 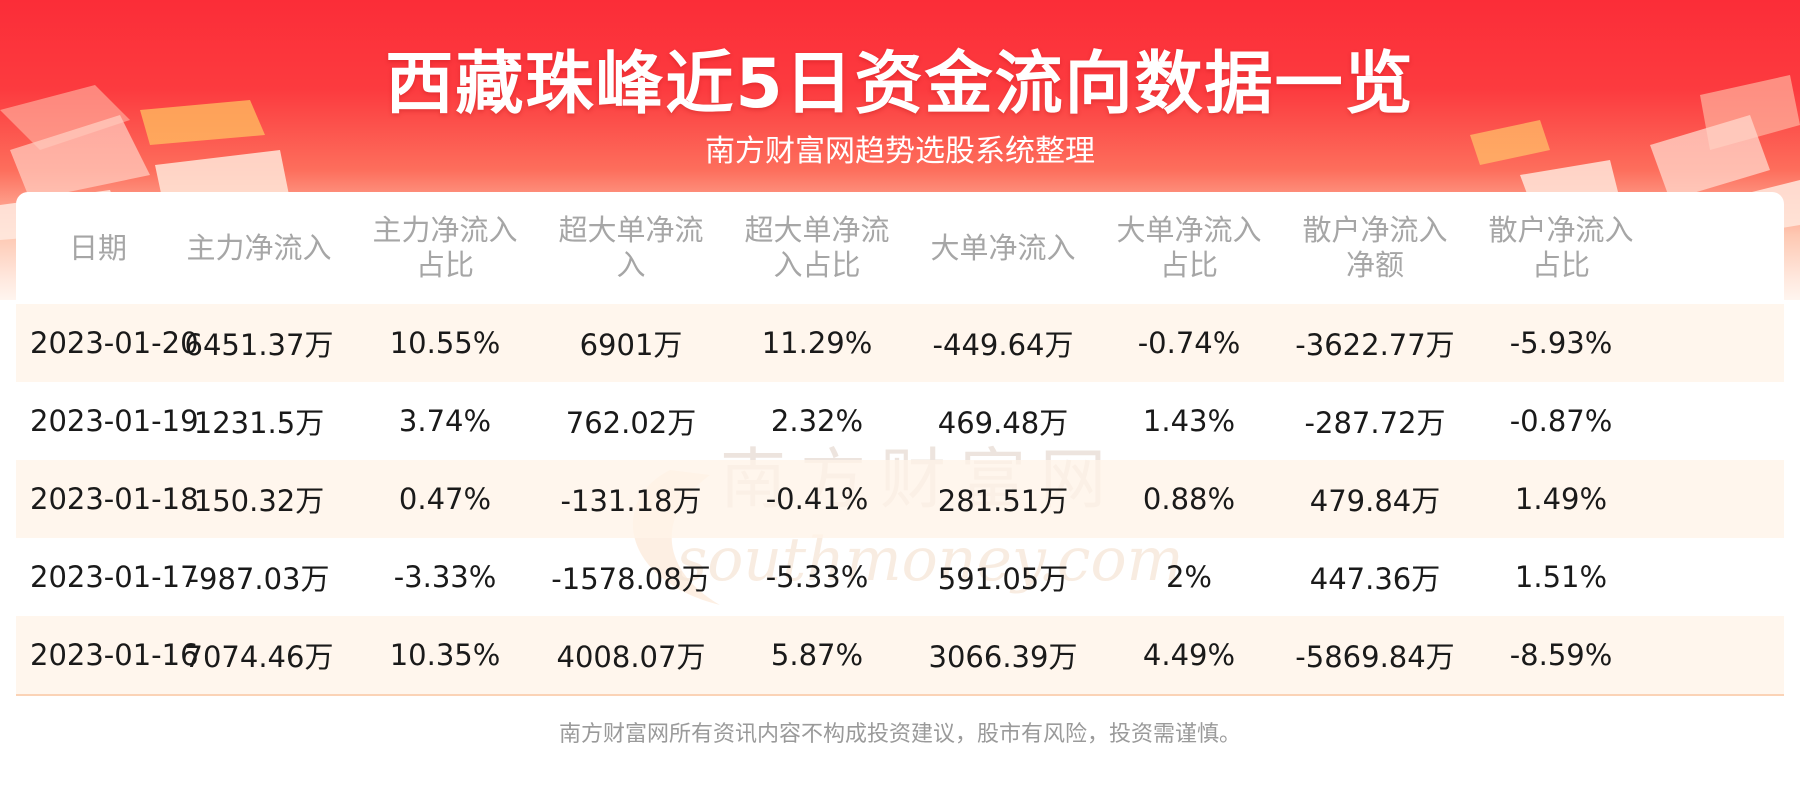 I want to click on cell-date: 2023-01-17, so click(x=114, y=577).